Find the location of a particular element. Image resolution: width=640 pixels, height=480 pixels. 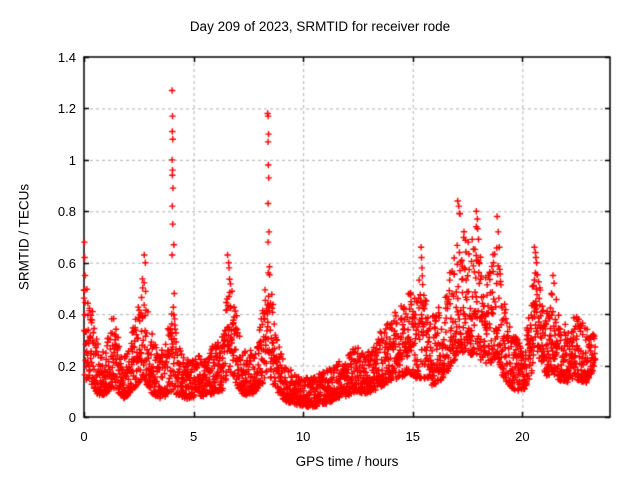

x-axis-title: GPS time / hours is located at coordinates (347, 461).